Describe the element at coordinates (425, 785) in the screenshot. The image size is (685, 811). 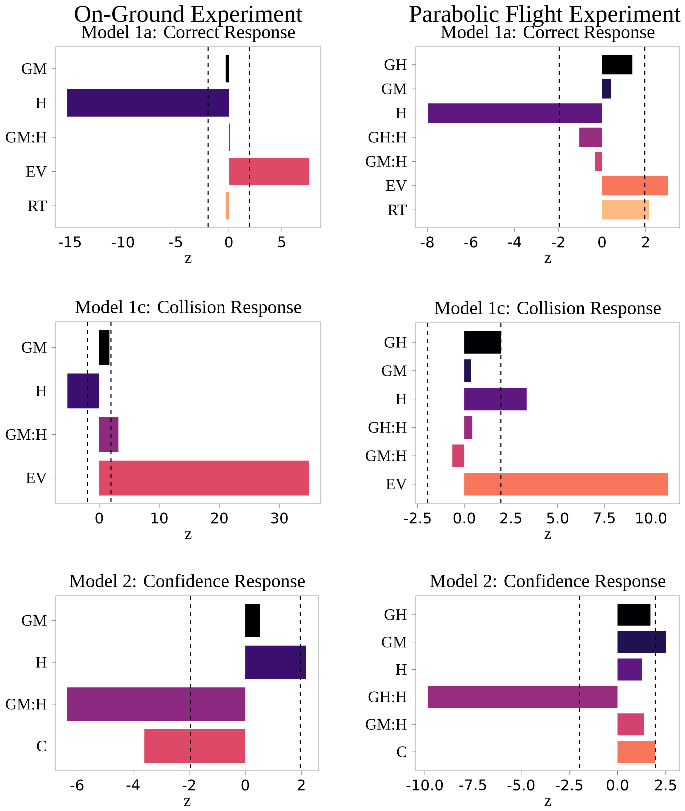
I see `x-tick-label: -10.0` at that location.